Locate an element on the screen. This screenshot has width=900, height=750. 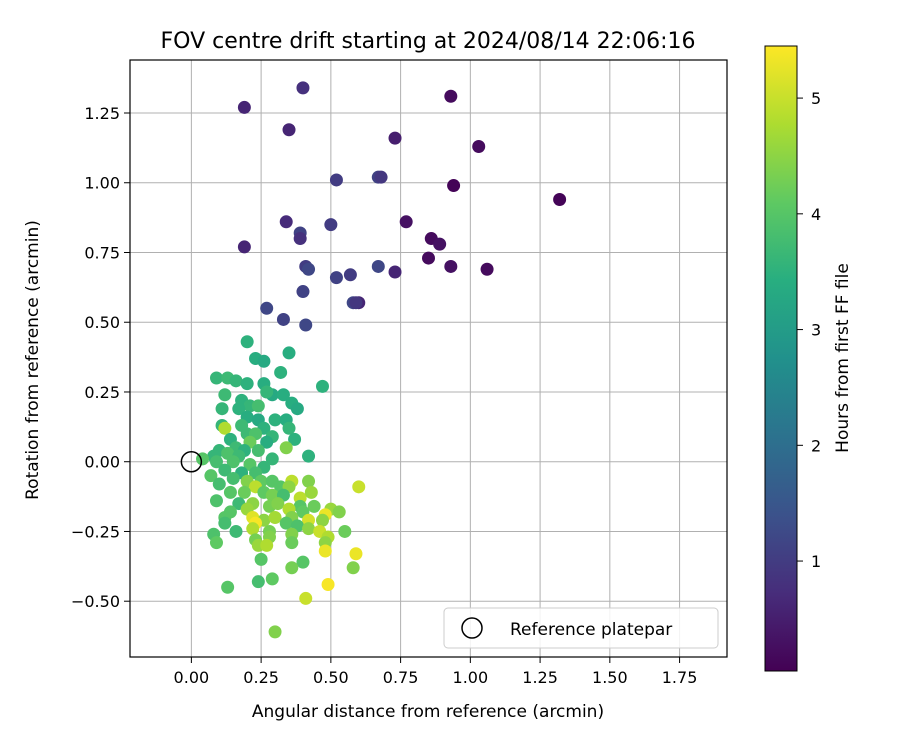
x-axis-ticks: 0.00 0.25 0.50 0.75 1.00 1.25 1.50 1.75 is located at coordinates (435, 672).